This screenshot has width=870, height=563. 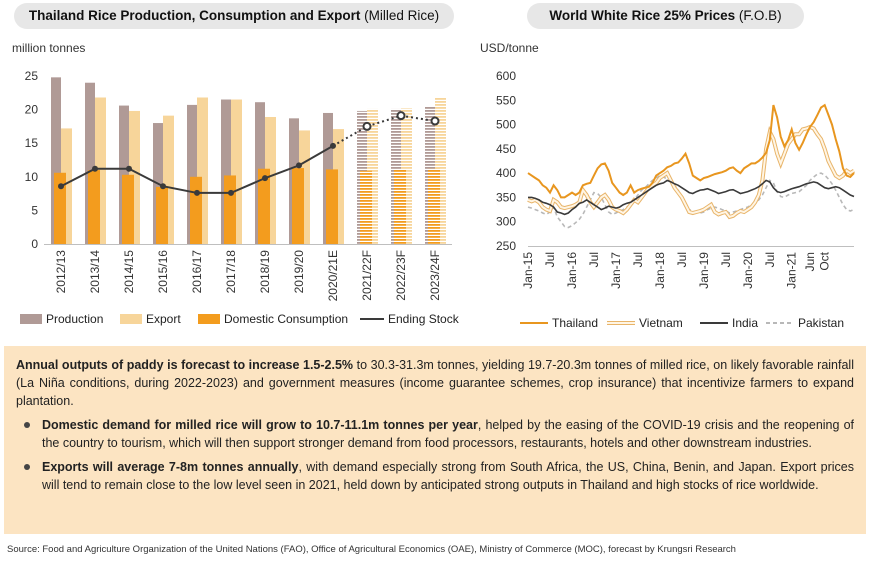 What do you see at coordinates (691, 197) in the screenshot?
I see `india-price-line` at bounding box center [691, 197].